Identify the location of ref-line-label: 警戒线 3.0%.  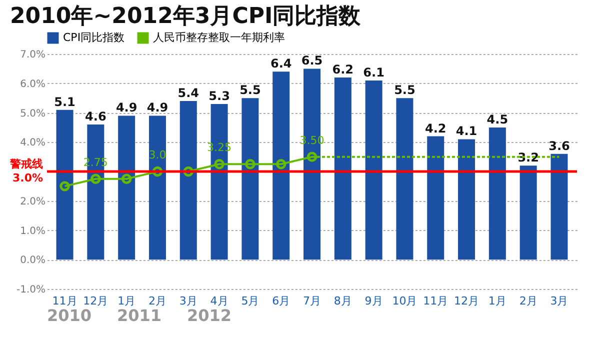
(26, 171).